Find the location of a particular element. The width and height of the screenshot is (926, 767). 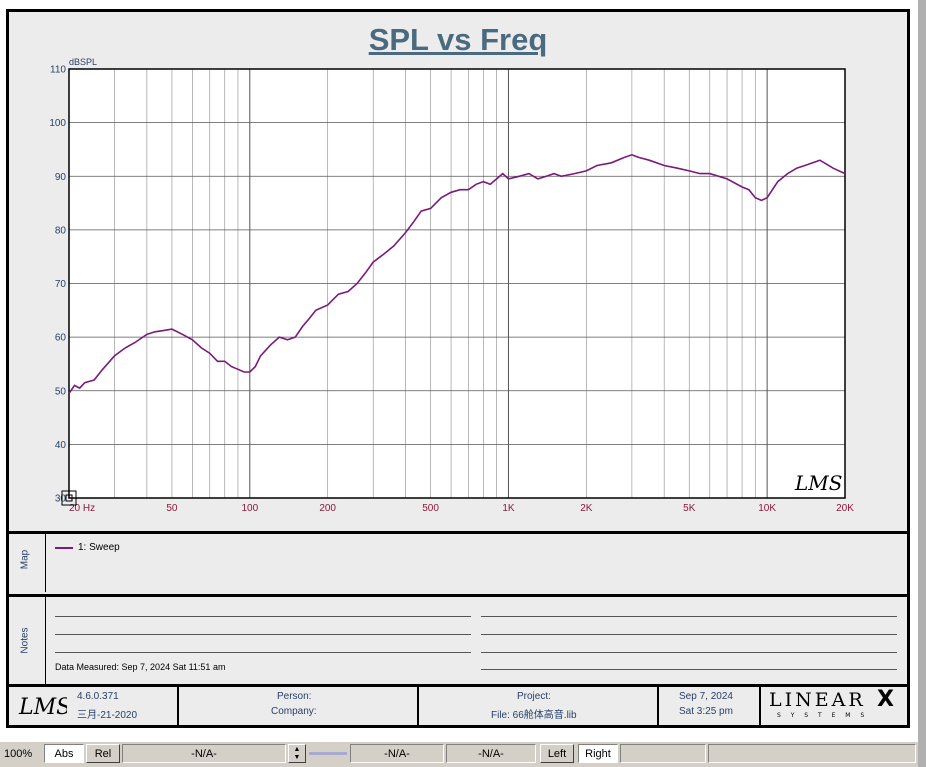

y-tick-label: 40 is located at coordinates (61, 445).